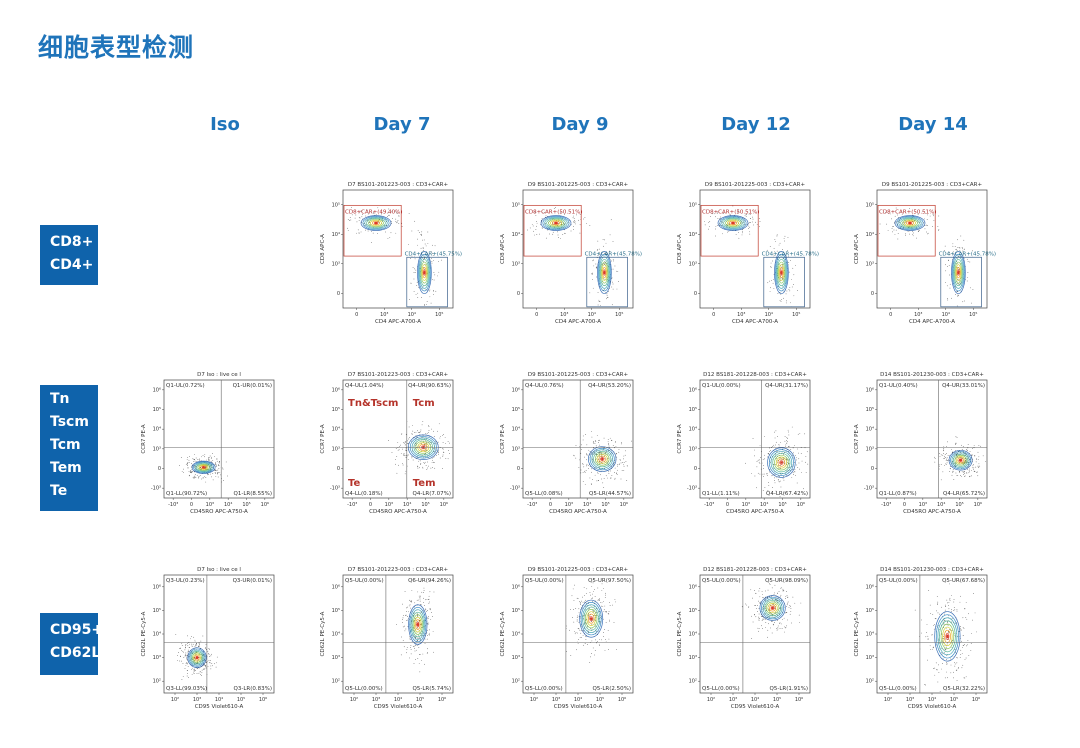 This screenshot has width=1080, height=748. I want to click on gate-label: CD8+CAR+(50.51%), so click(907, 212).